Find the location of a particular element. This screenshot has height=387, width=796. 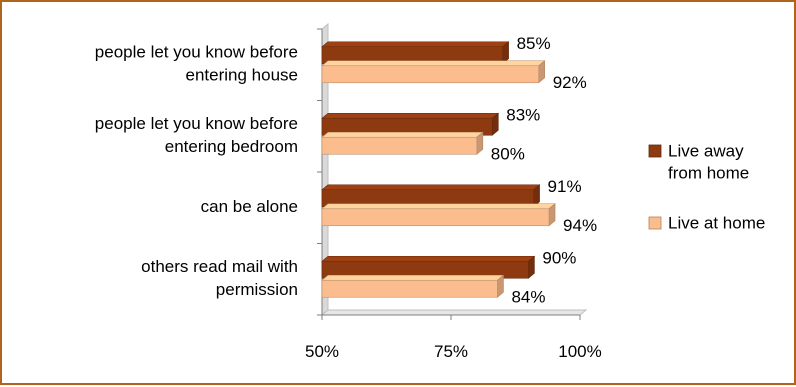

legend-label: from home is located at coordinates (708, 172).